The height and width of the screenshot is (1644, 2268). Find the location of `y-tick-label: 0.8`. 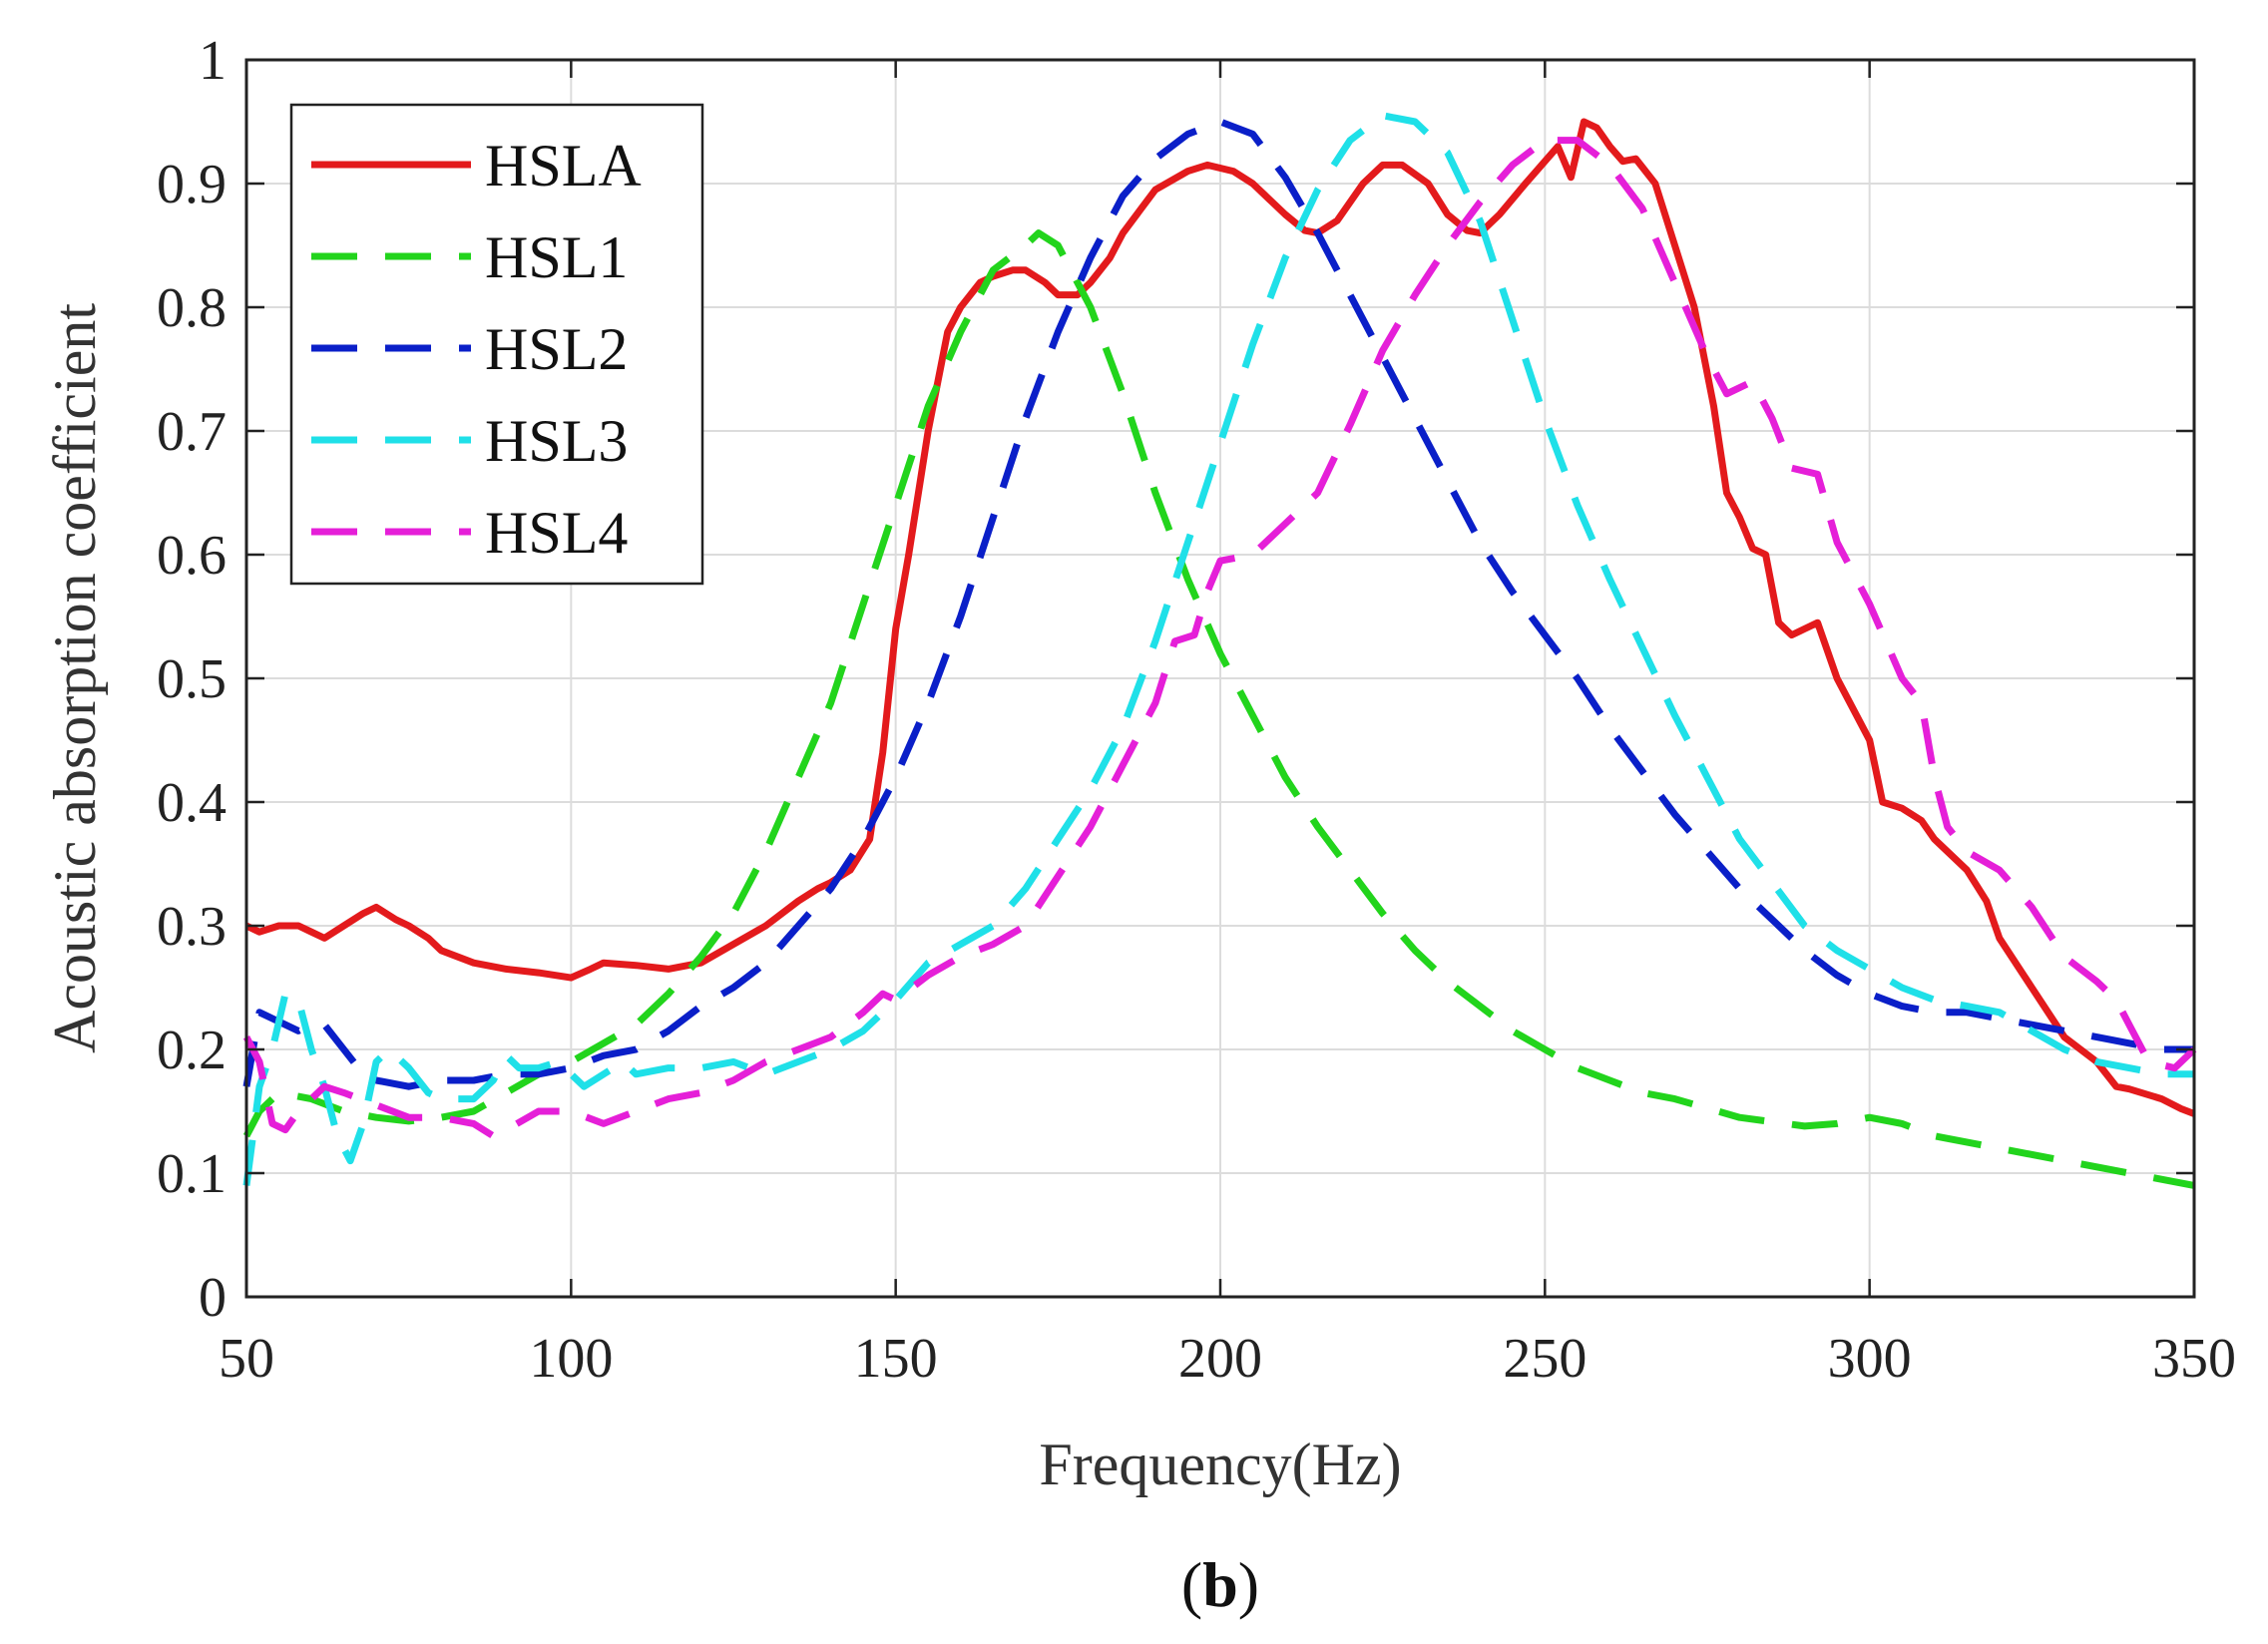

y-tick-label: 0.8 is located at coordinates (192, 308).